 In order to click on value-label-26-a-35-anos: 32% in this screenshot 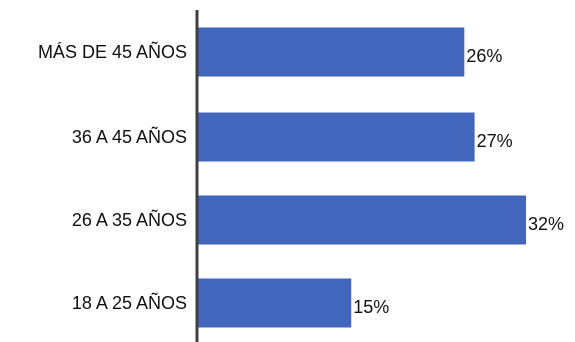, I will do `click(546, 224)`.